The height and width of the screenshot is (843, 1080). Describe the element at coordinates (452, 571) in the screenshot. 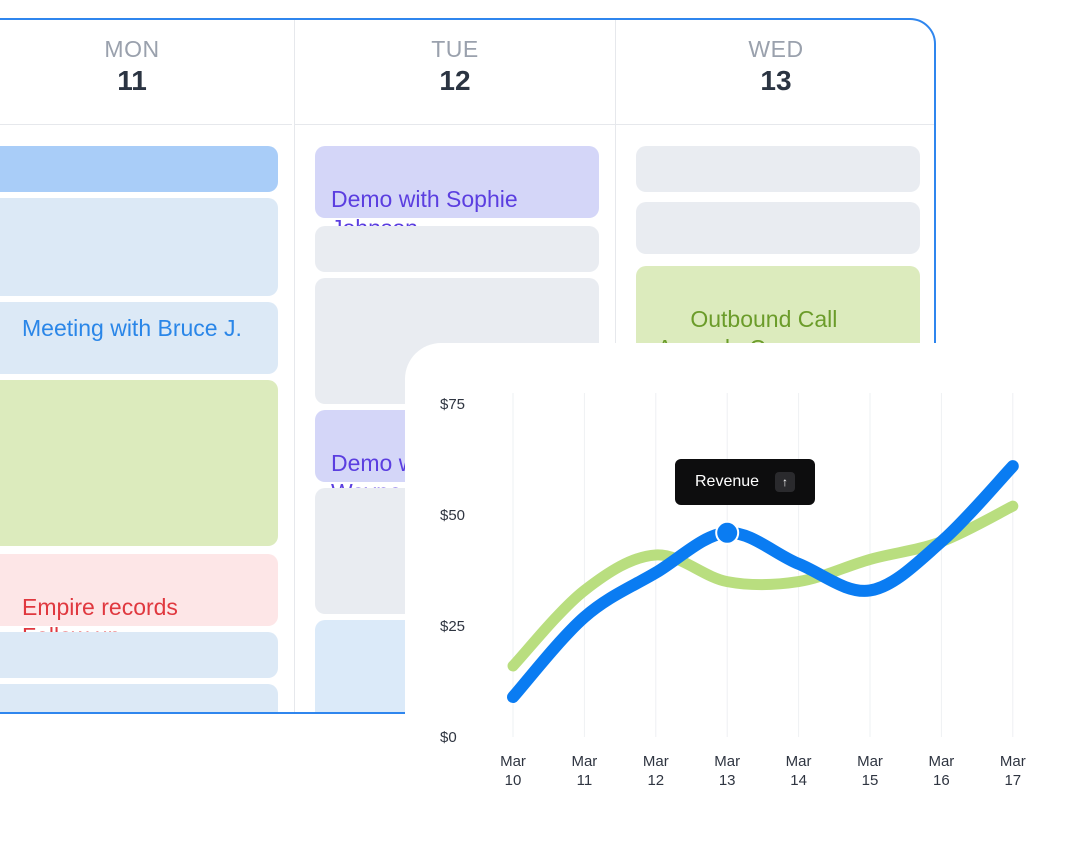

I see `y-axis-ticks: $75 $50 $25 $0` at that location.